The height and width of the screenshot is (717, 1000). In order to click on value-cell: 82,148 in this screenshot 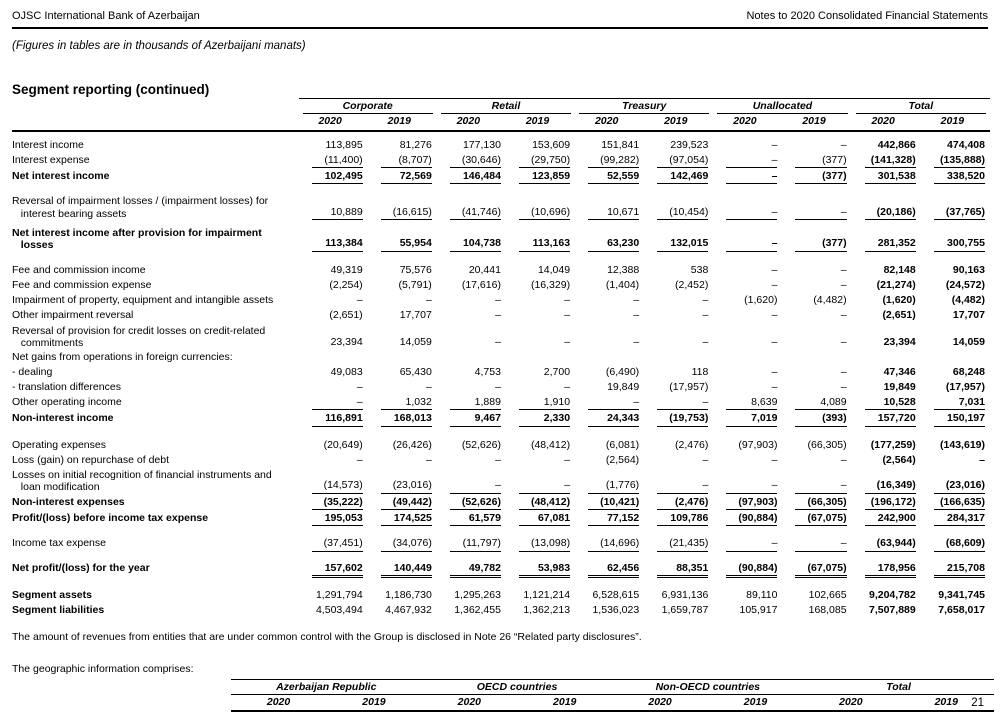, I will do `click(899, 269)`.